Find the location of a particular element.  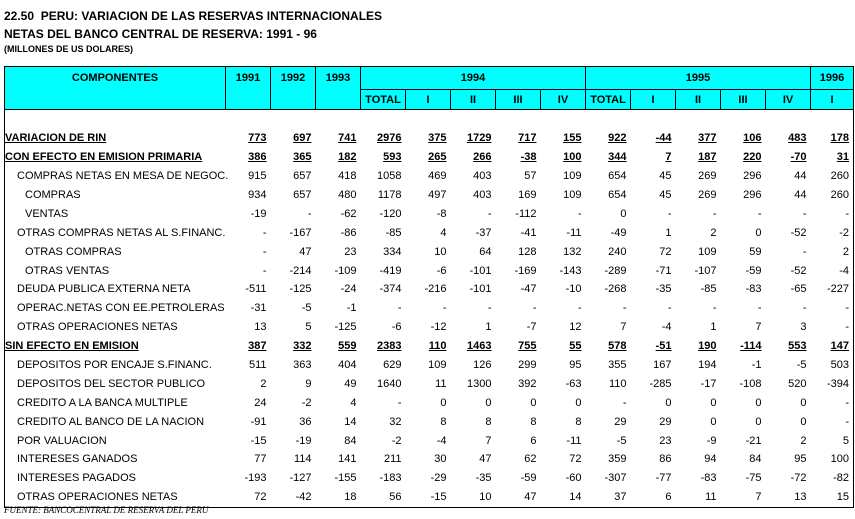

cell-value: 377 is located at coordinates (707, 138).